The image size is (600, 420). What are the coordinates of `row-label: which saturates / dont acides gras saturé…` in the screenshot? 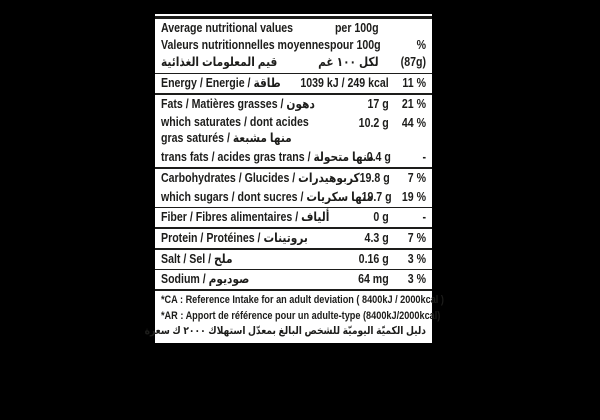 It's located at (257, 130).